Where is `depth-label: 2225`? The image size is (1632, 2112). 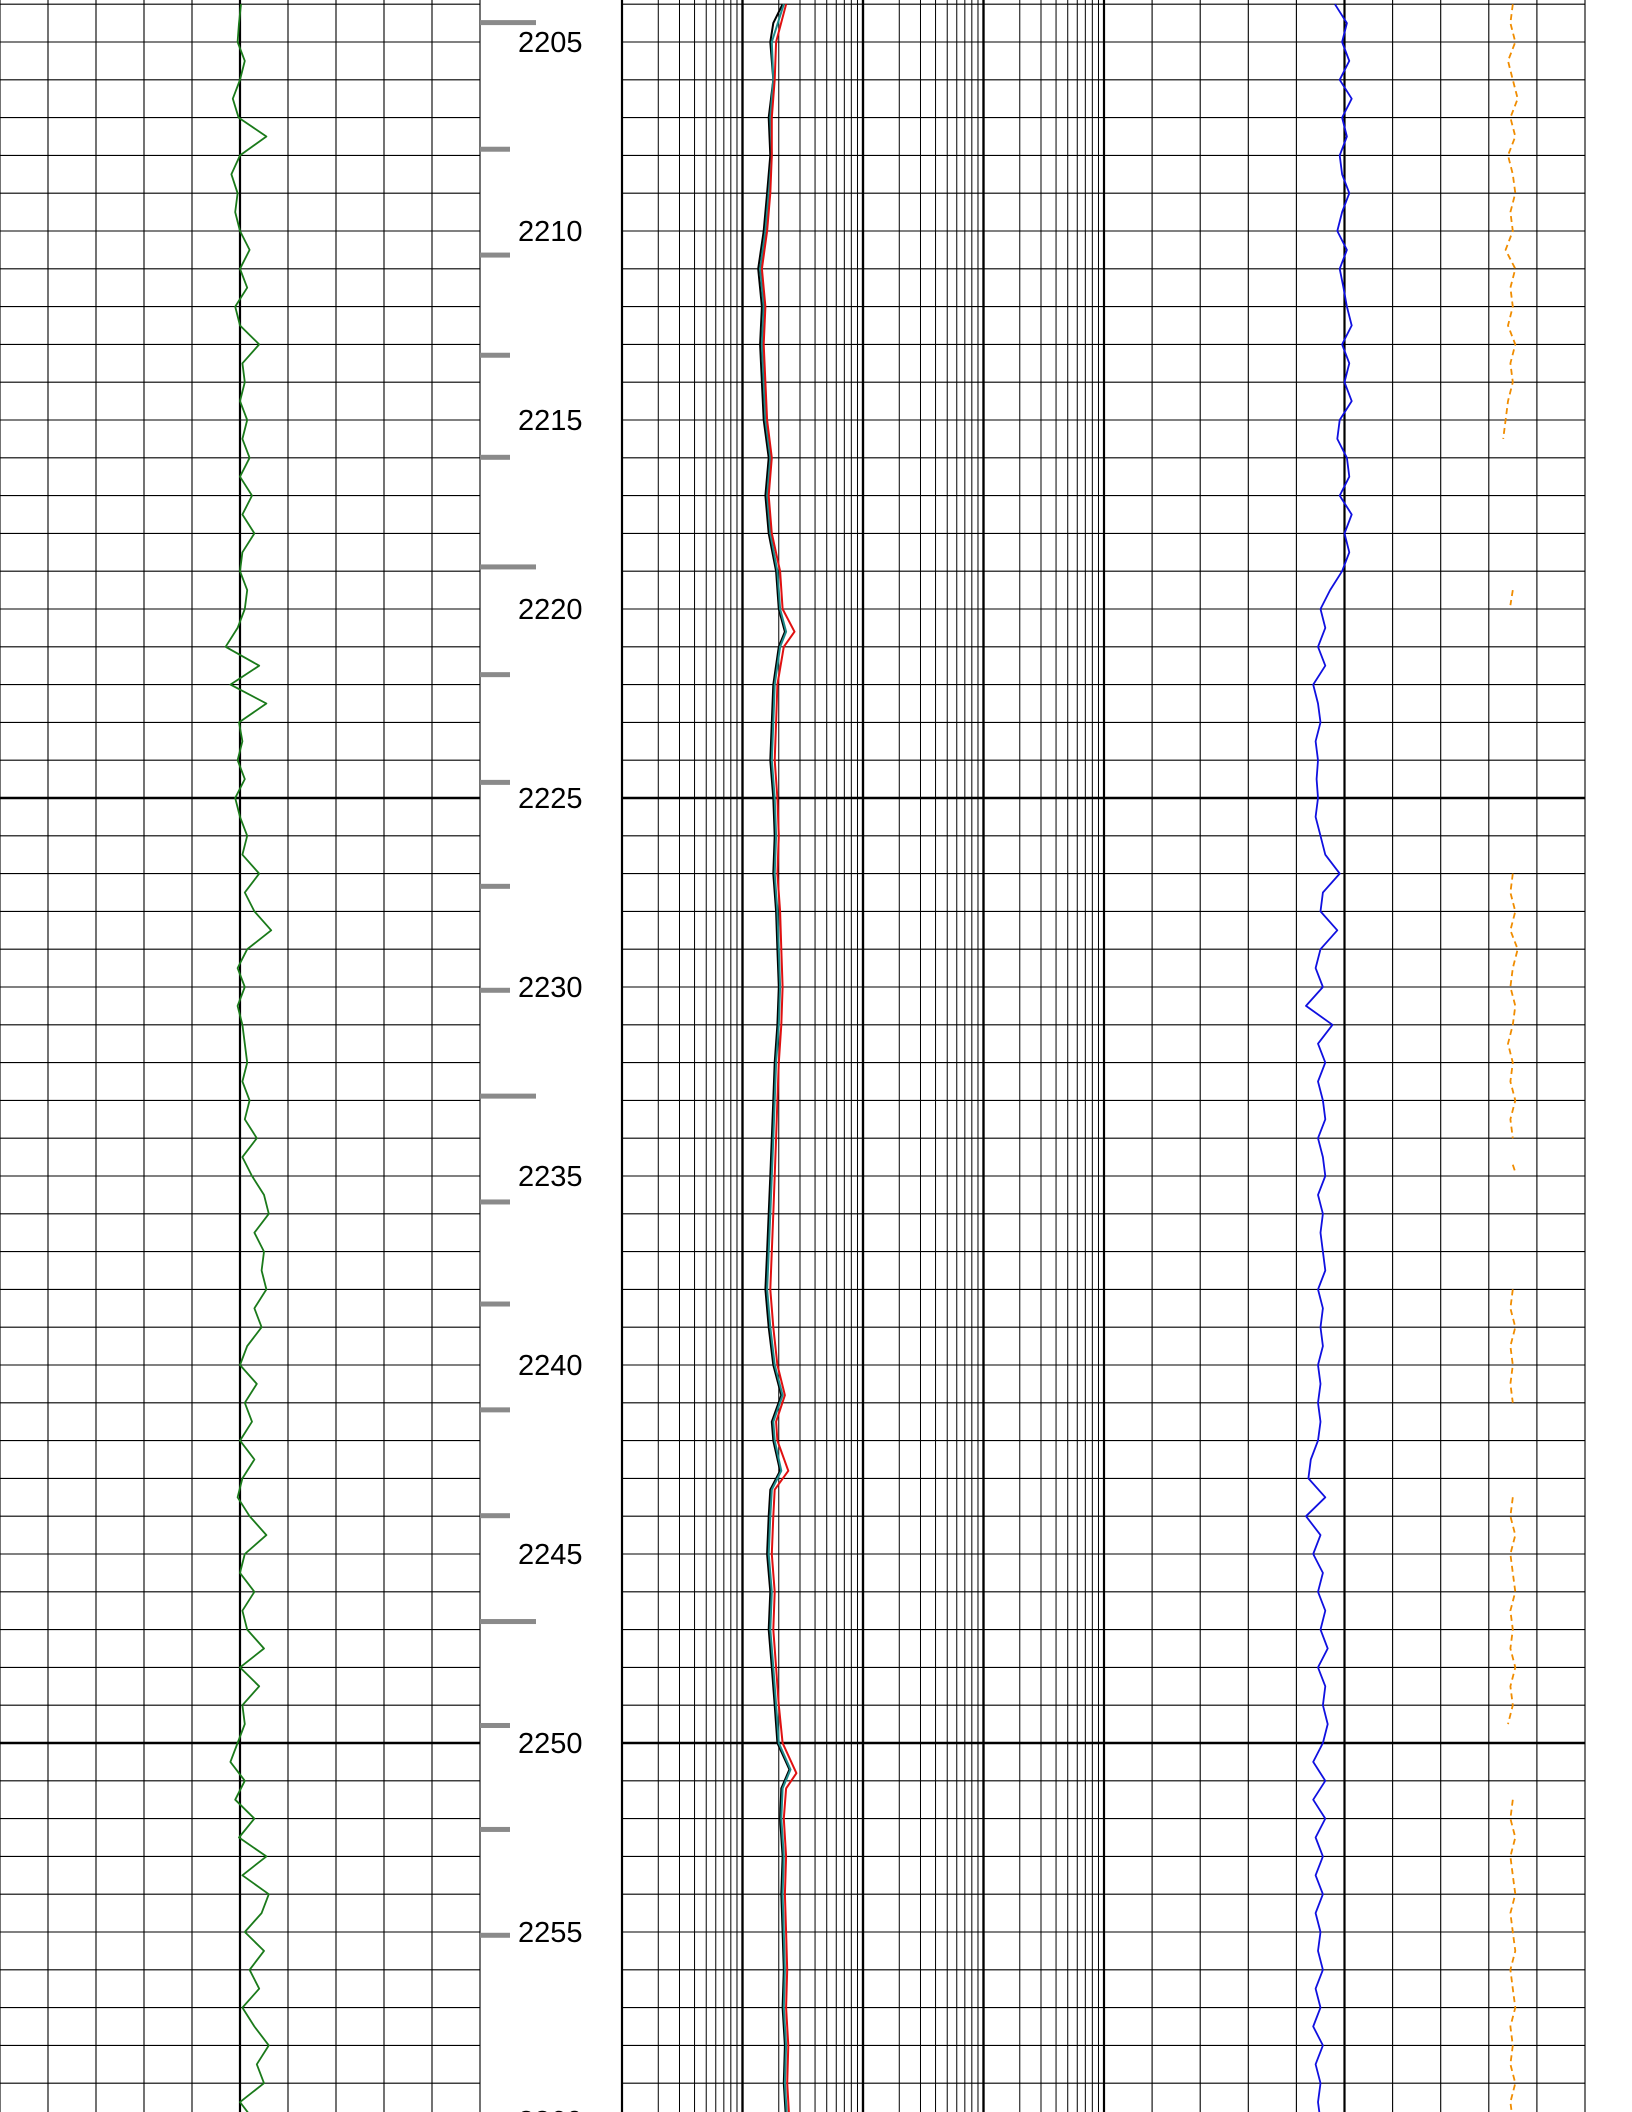
depth-label: 2225 is located at coordinates (550, 799).